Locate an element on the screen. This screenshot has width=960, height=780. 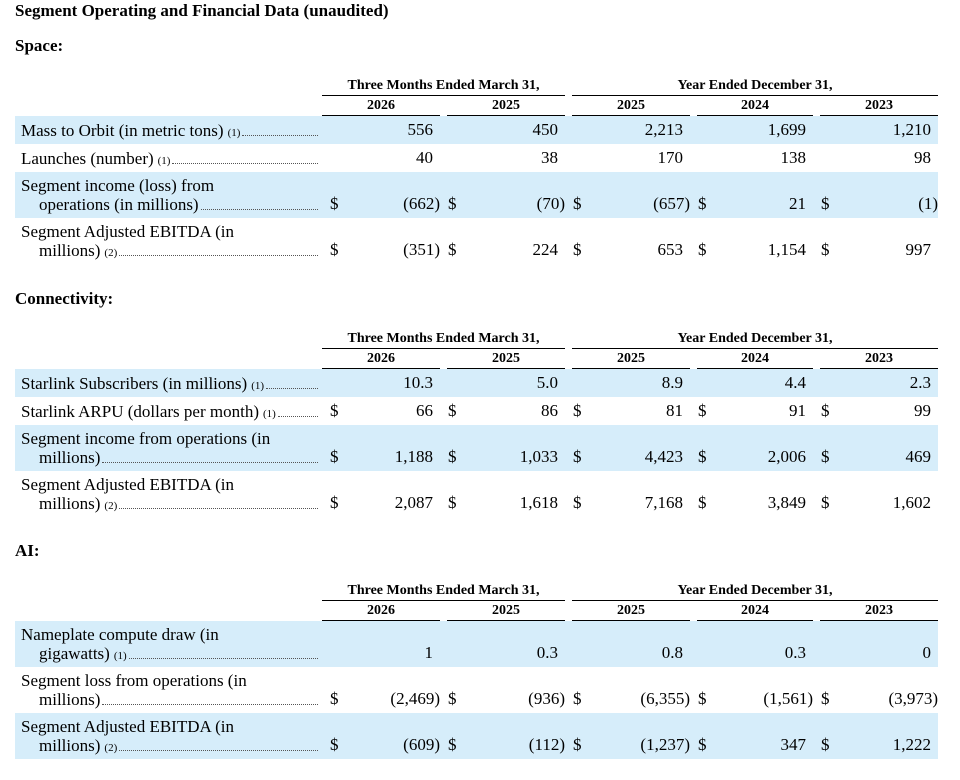
value: 2,006 is located at coordinates (764, 448).